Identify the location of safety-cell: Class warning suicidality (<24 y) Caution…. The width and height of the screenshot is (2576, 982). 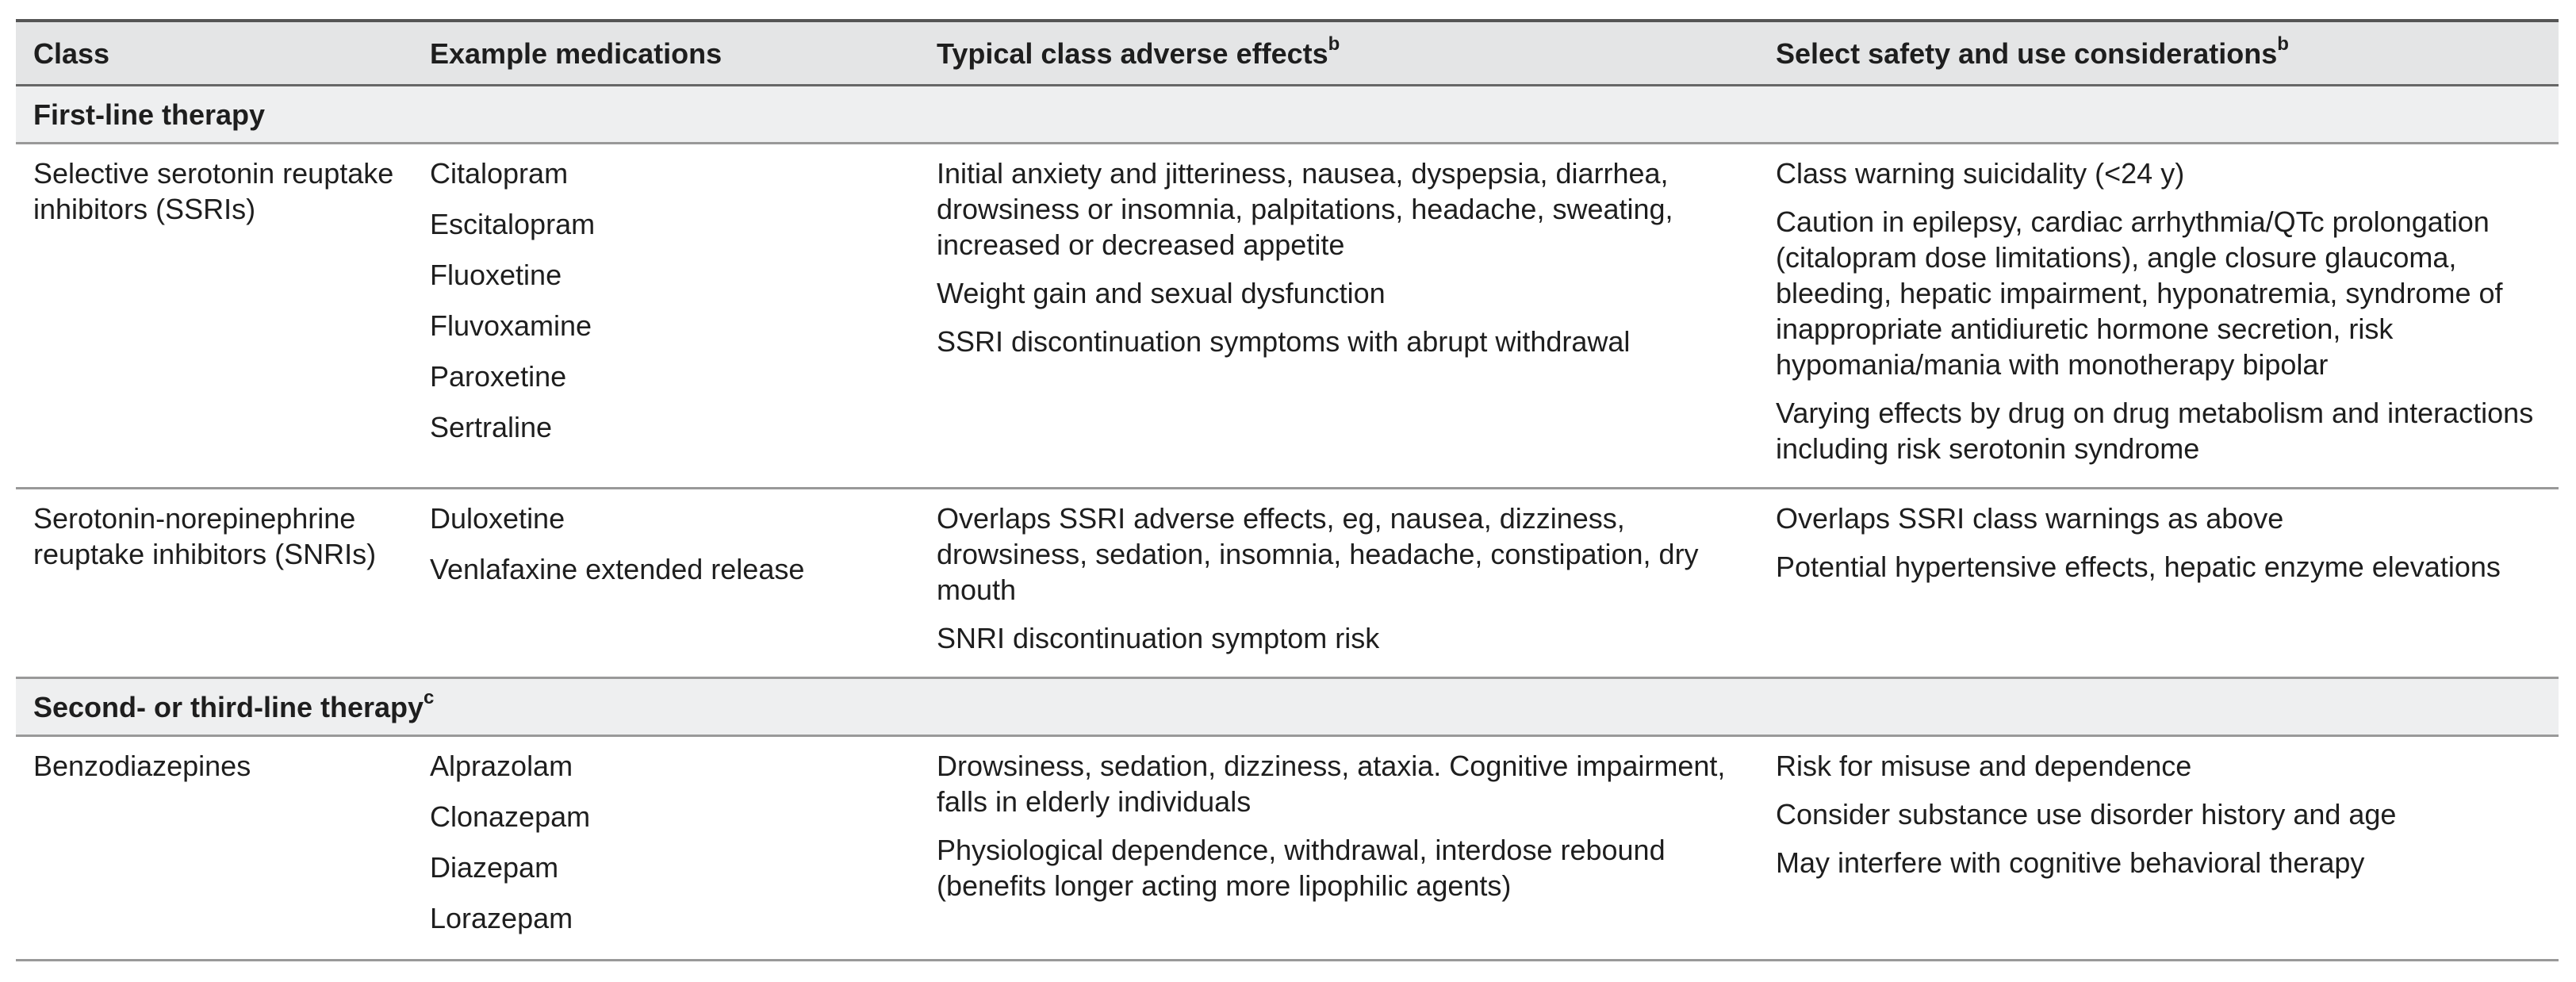
(2158, 316).